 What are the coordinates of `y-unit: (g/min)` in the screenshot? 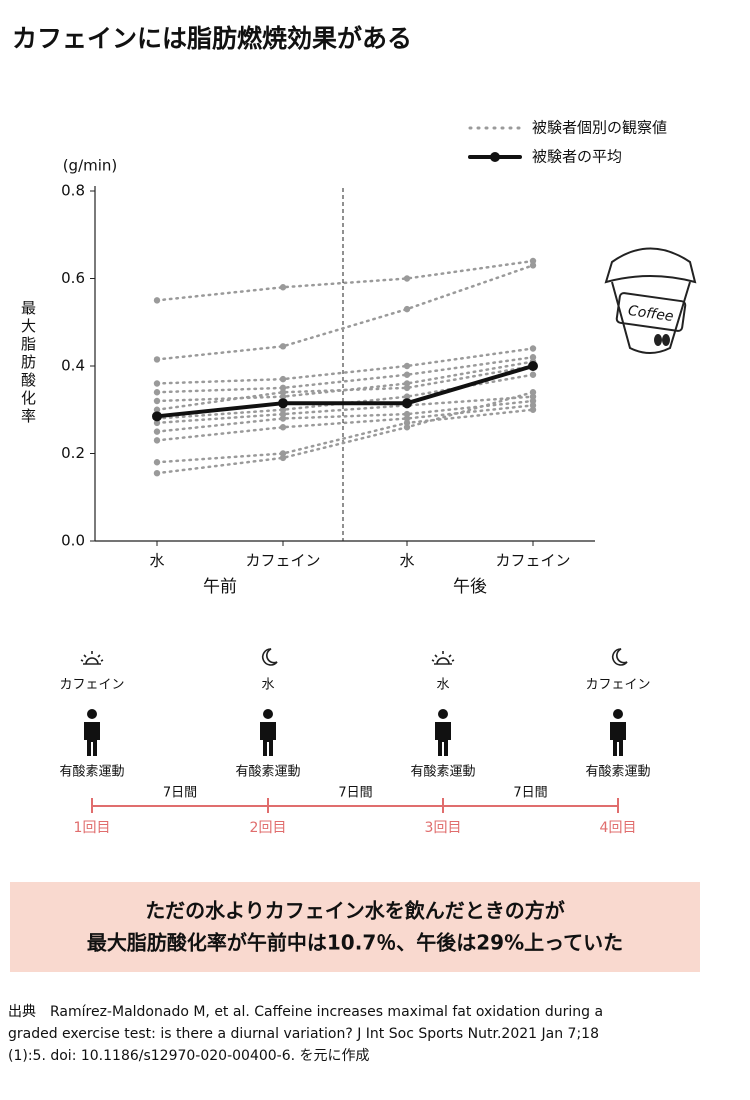 It's located at (90, 166).